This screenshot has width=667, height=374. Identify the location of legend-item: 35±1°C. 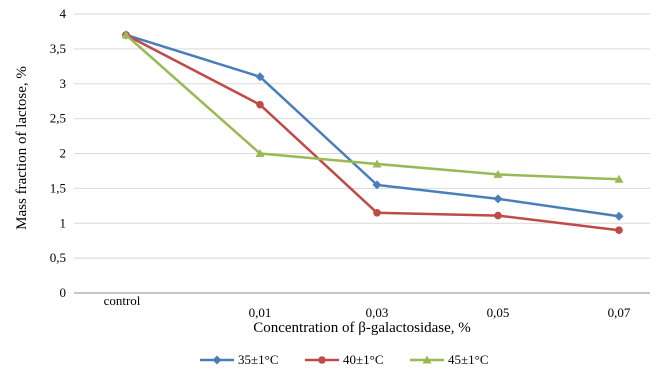
(239, 359).